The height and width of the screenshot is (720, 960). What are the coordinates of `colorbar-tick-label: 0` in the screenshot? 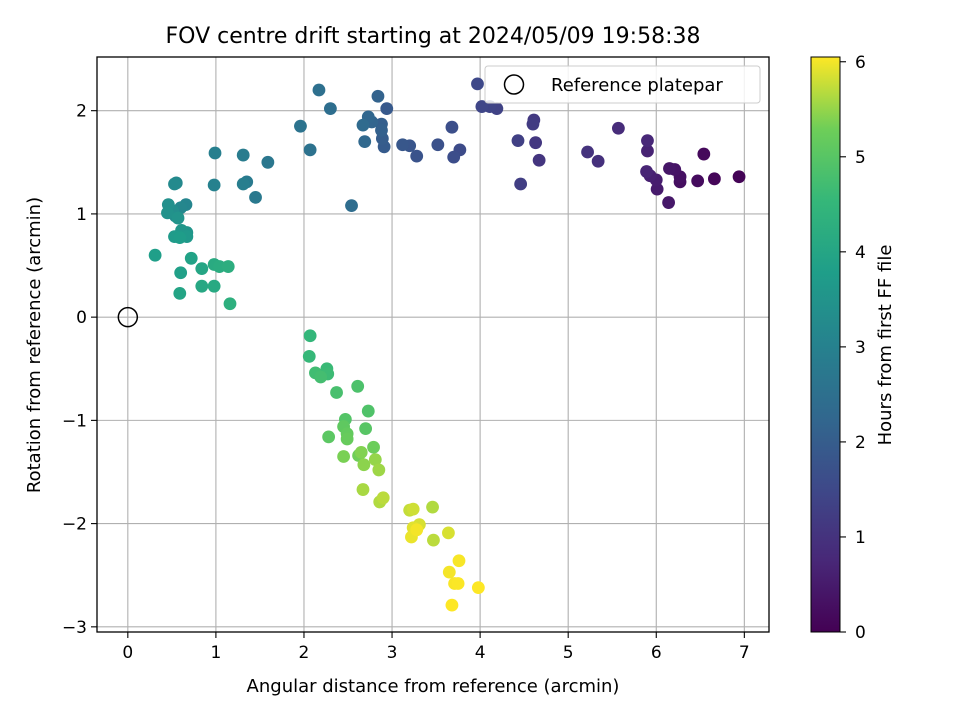 It's located at (860, 633).